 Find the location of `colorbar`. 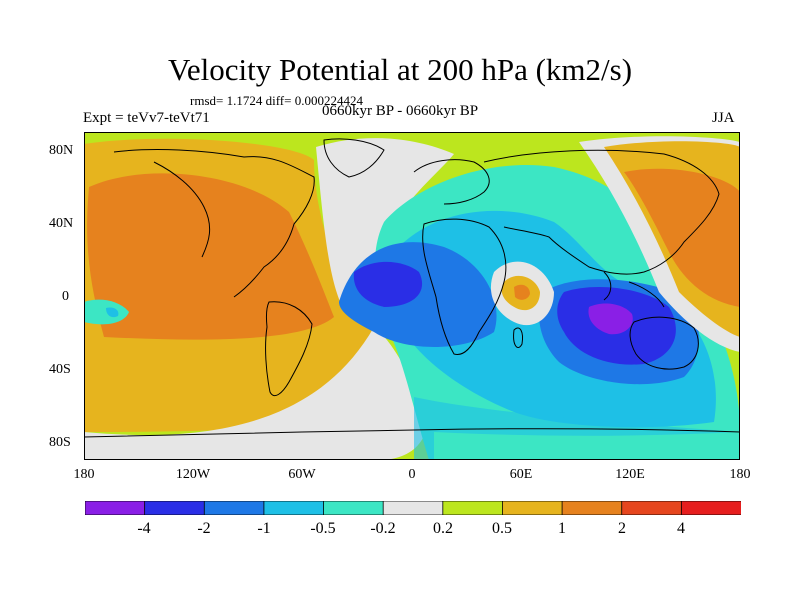

colorbar is located at coordinates (413, 508).